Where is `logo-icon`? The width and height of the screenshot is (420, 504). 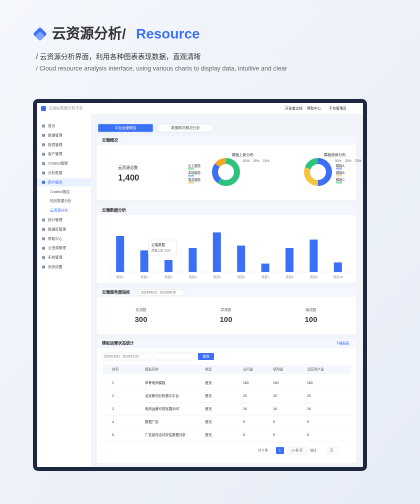 logo-icon is located at coordinates (40, 34).